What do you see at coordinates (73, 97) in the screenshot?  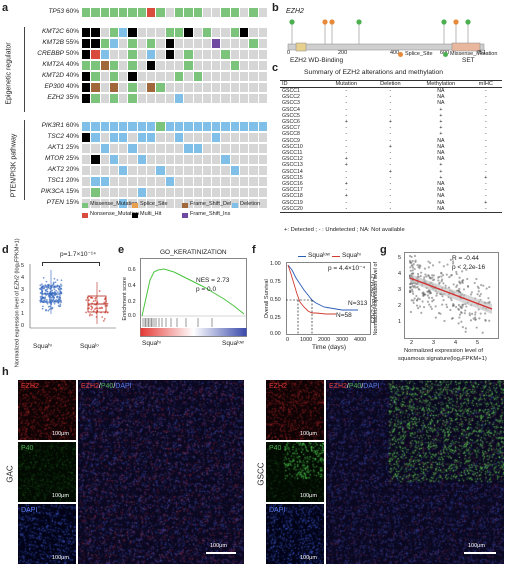 I see `gene-pct-ezh2: 35%` at bounding box center [73, 97].